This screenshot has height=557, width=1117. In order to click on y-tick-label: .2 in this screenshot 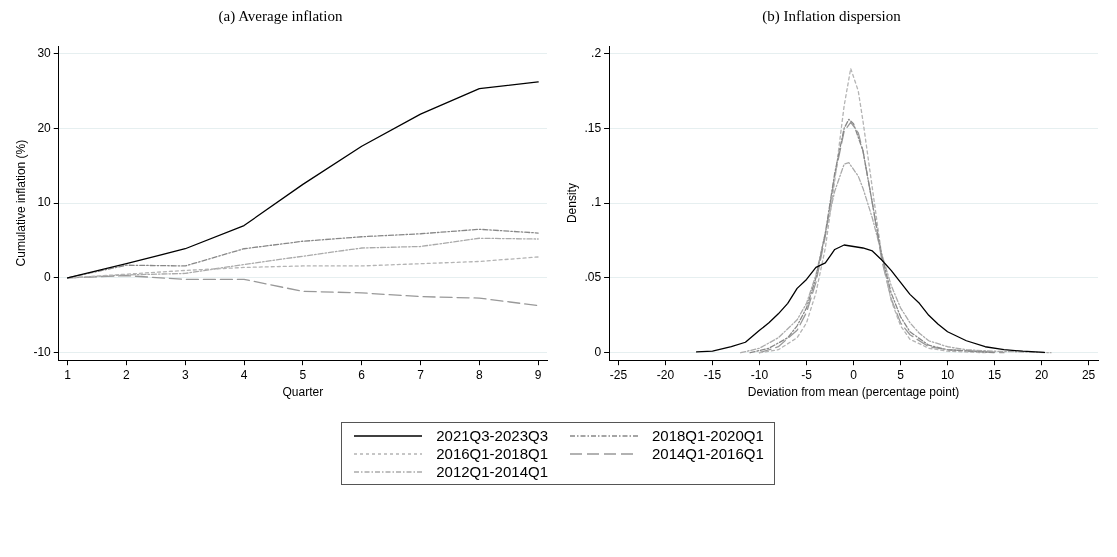, I will do `click(596, 52)`.